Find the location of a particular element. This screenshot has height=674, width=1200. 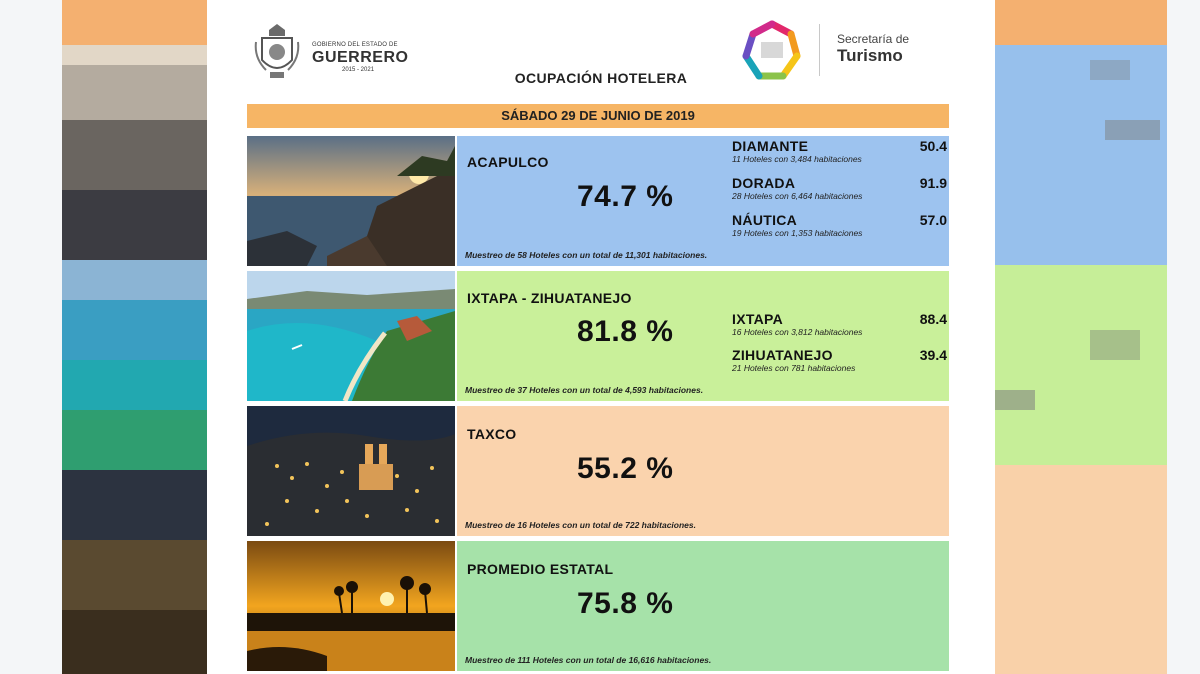

turismo-label: Turismo is located at coordinates (870, 55).